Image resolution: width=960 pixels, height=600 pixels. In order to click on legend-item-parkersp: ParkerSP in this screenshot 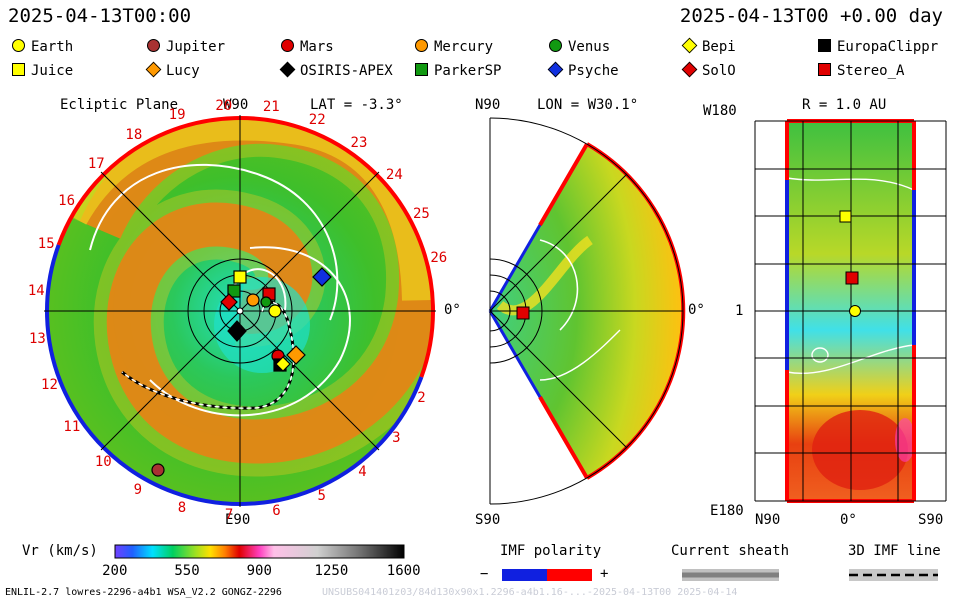, I will do `click(458, 71)`.